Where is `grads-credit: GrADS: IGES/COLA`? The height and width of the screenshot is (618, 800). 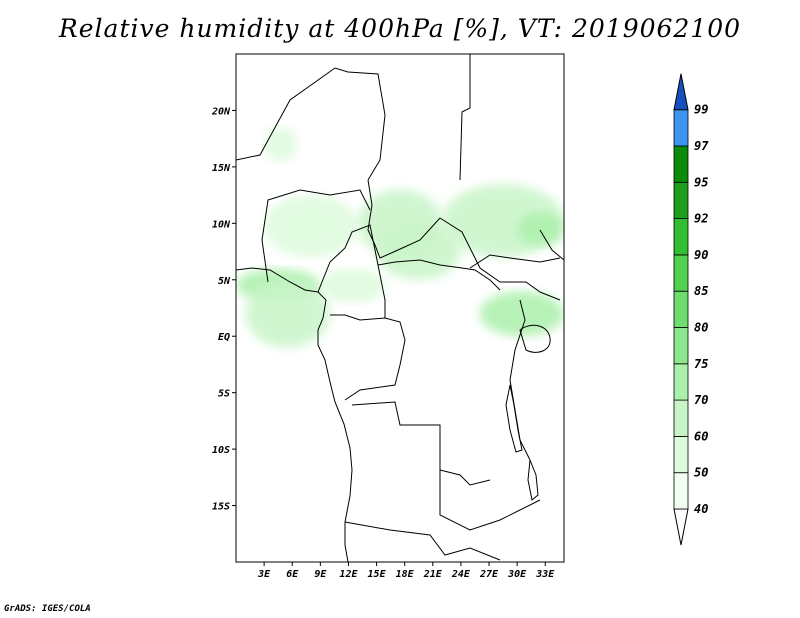
grads-credit: GrADS: IGES/COLA is located at coordinates (47, 609).